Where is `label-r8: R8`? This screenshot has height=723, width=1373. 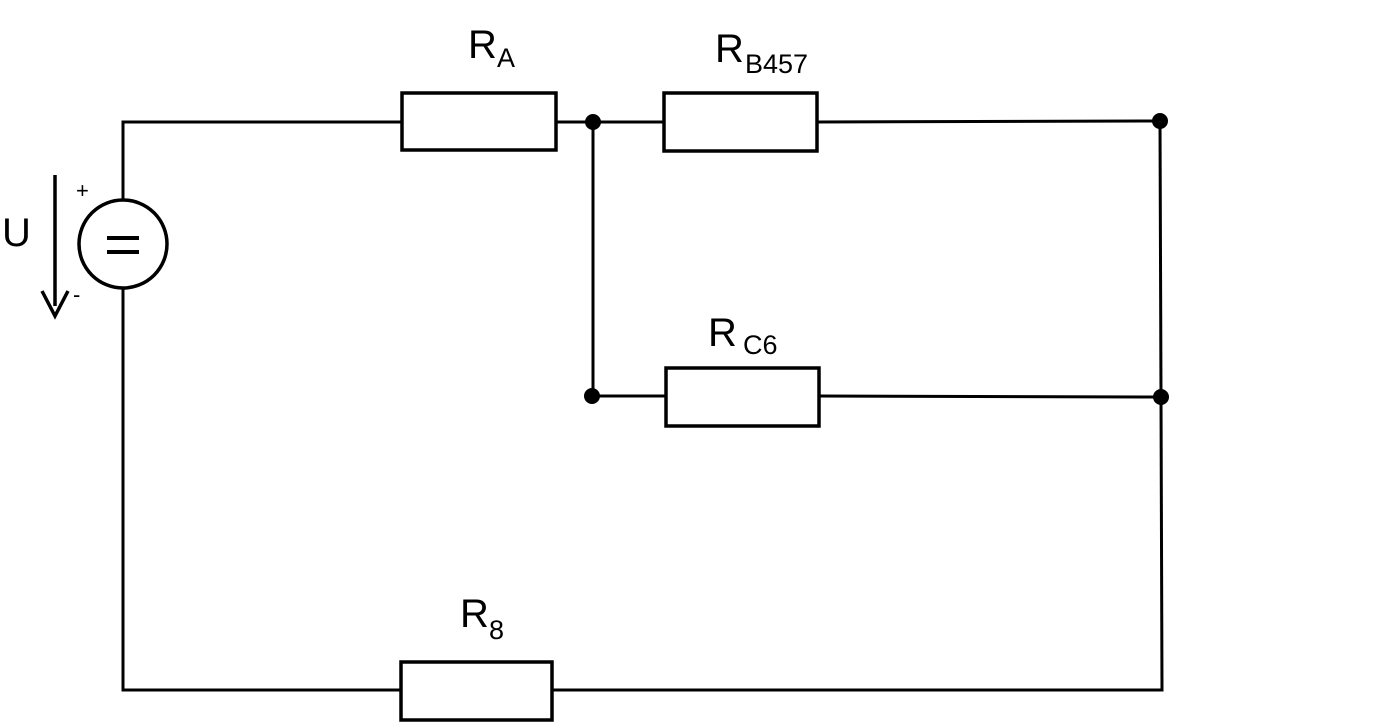 label-r8: R8 is located at coordinates (482, 618).